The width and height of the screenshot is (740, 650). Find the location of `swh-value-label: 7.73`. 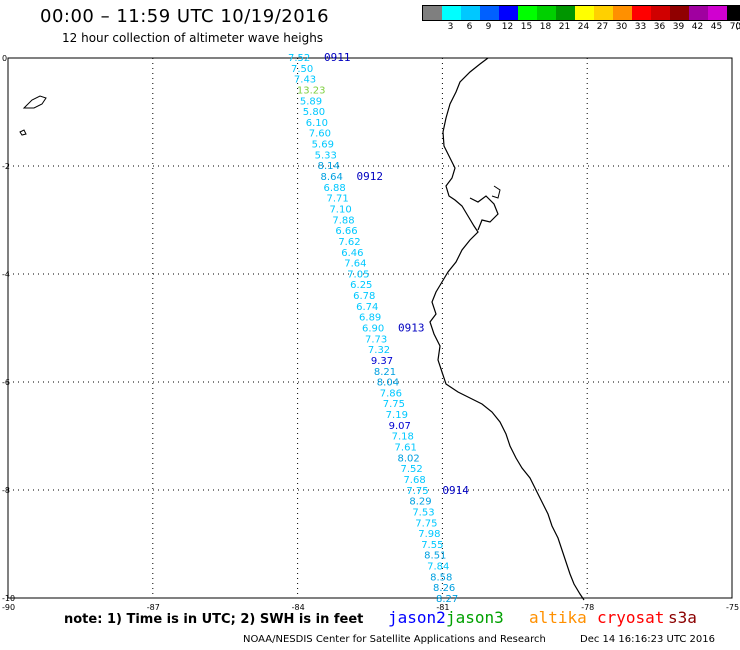

swh-value-label: 7.73 is located at coordinates (376, 339).